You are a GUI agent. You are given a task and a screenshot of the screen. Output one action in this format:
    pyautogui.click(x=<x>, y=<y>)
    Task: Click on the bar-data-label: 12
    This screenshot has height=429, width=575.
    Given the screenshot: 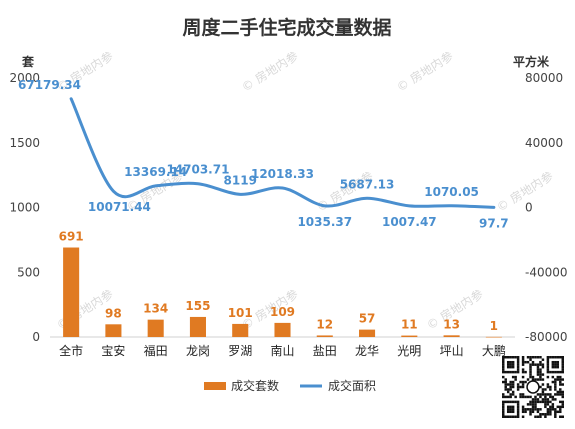 What is the action you would take?
    pyautogui.click(x=324, y=324)
    